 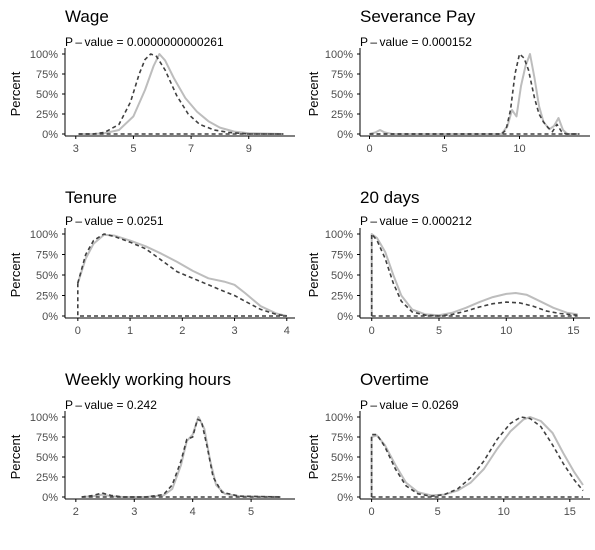 I want to click on x-tick-label: 9, so click(x=249, y=149).